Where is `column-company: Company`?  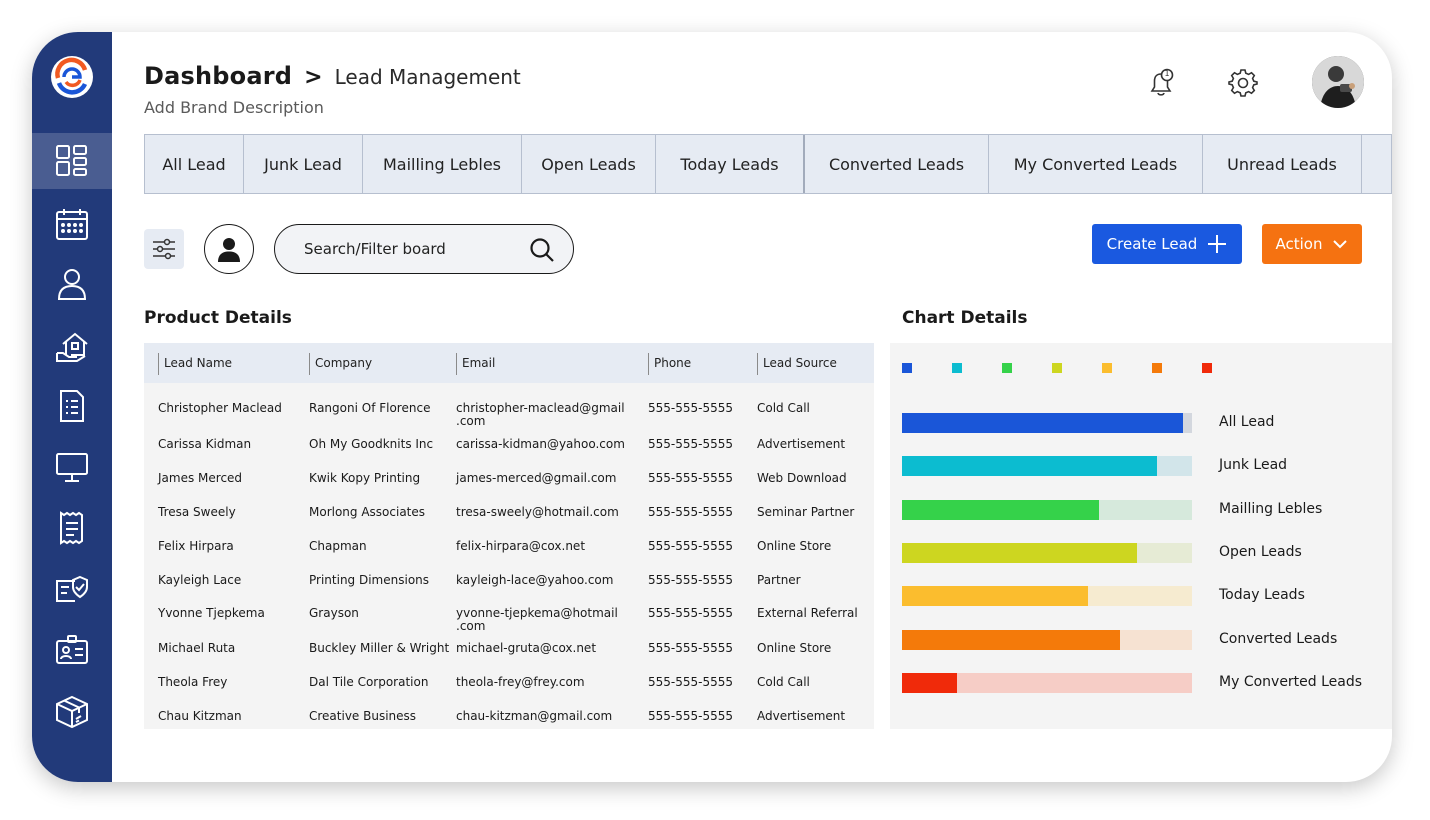
column-company: Company is located at coordinates (340, 364).